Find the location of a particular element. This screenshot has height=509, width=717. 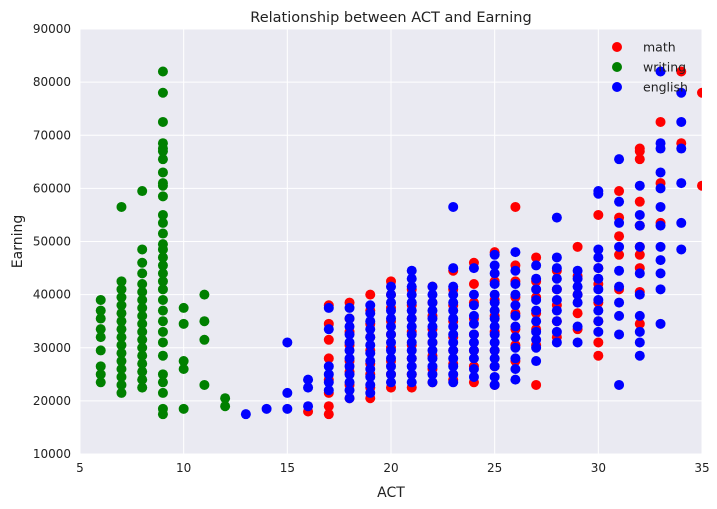

series-writing is located at coordinates (163, 243).